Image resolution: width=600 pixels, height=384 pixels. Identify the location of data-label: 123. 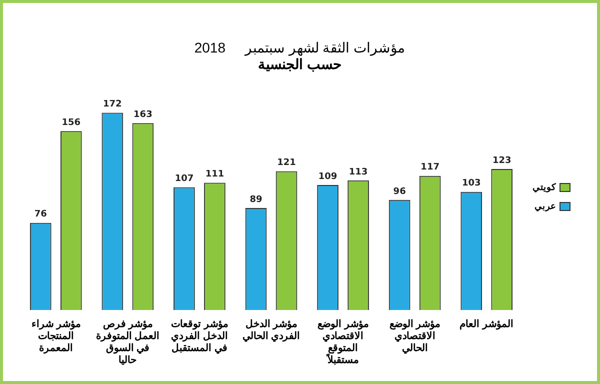
(502, 161).